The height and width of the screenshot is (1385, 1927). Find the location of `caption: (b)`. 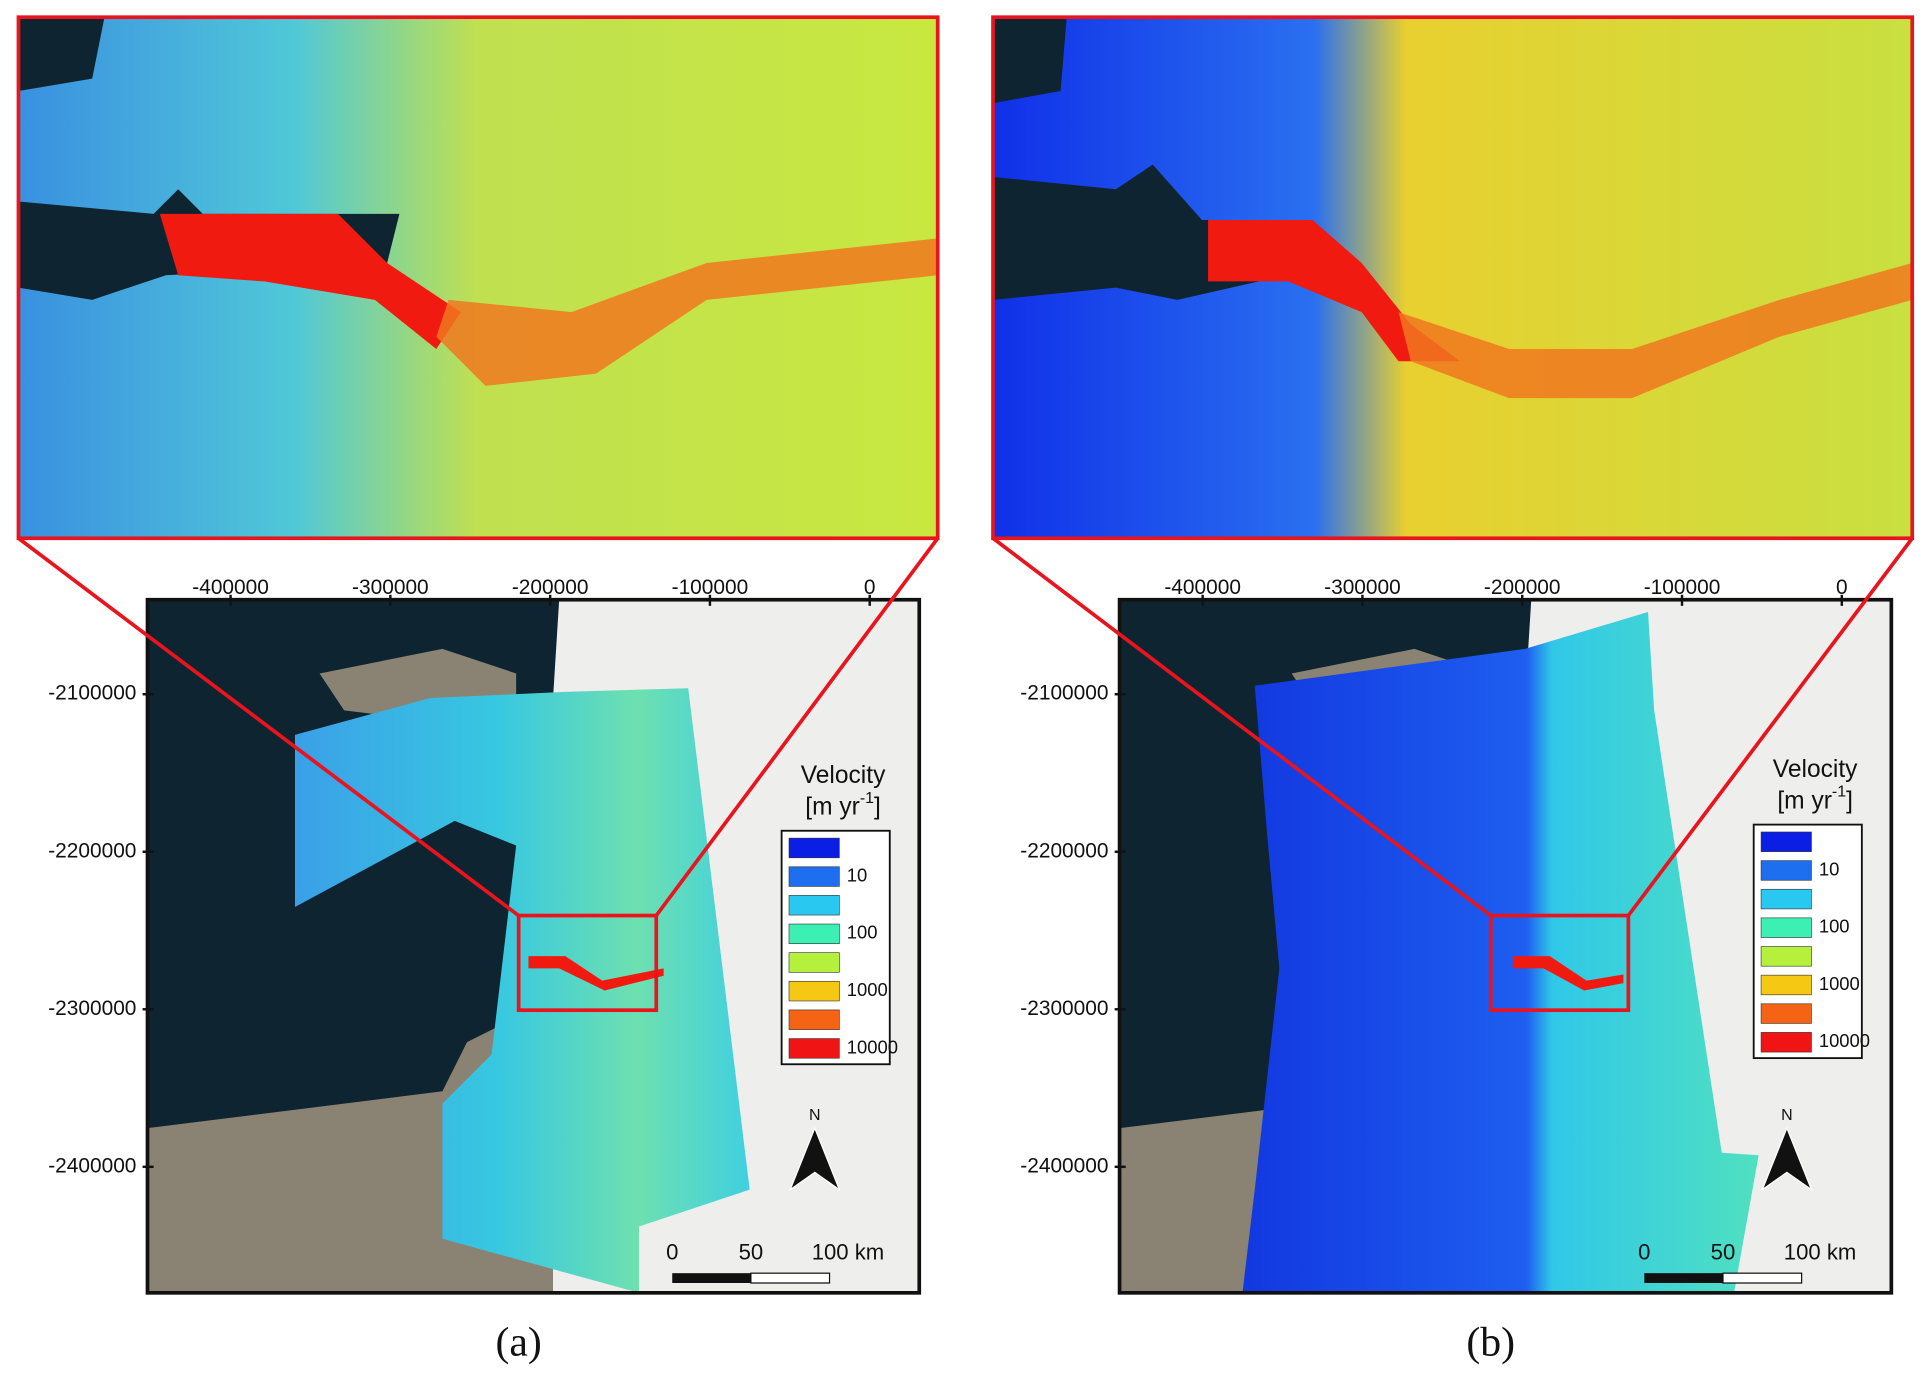

caption: (b) is located at coordinates (1490, 1342).